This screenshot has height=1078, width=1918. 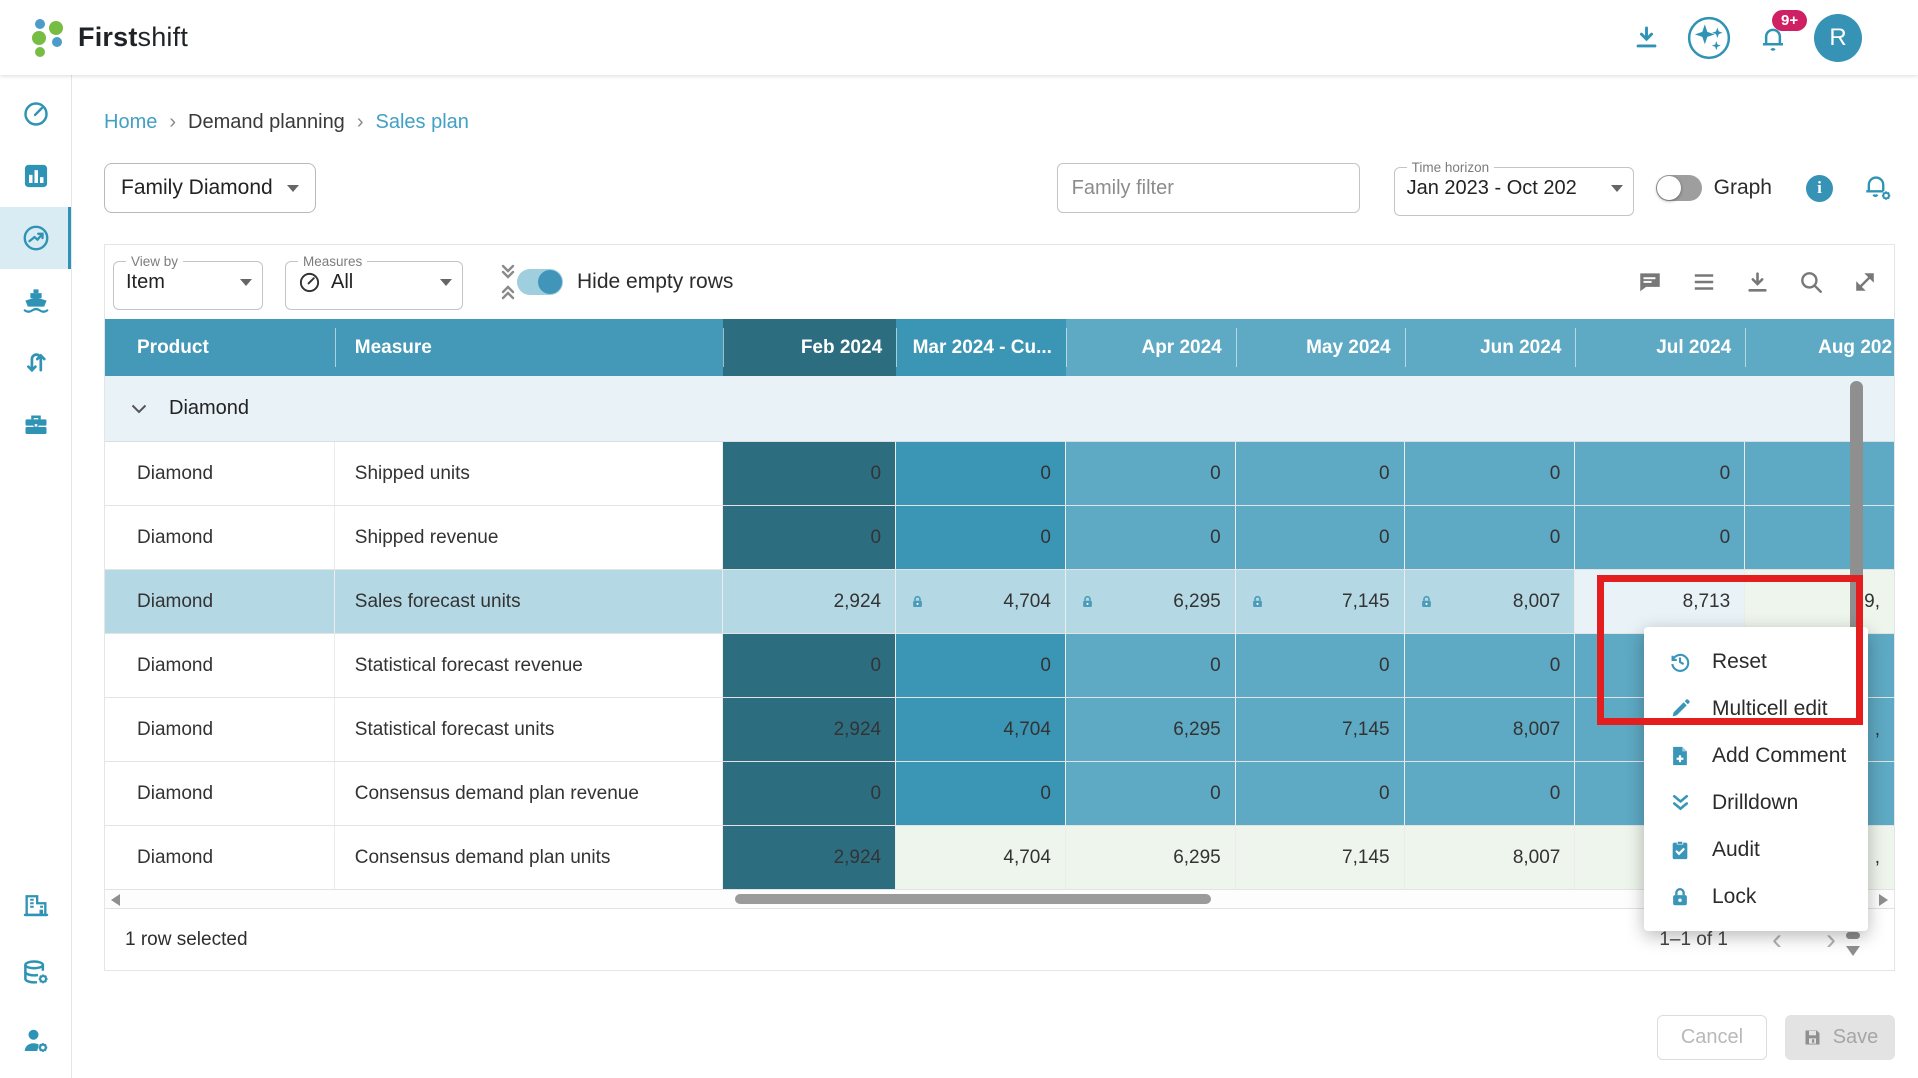 What do you see at coordinates (188, 282) in the screenshot?
I see `view-by-select: View by Item` at bounding box center [188, 282].